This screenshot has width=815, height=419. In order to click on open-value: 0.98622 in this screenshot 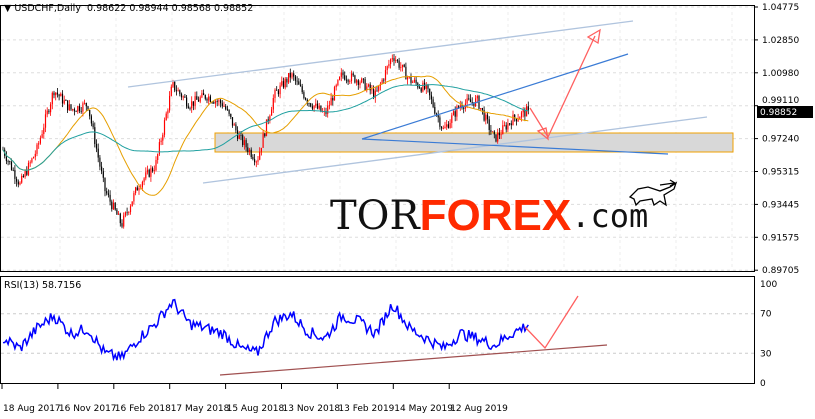, I will do `click(107, 8)`.